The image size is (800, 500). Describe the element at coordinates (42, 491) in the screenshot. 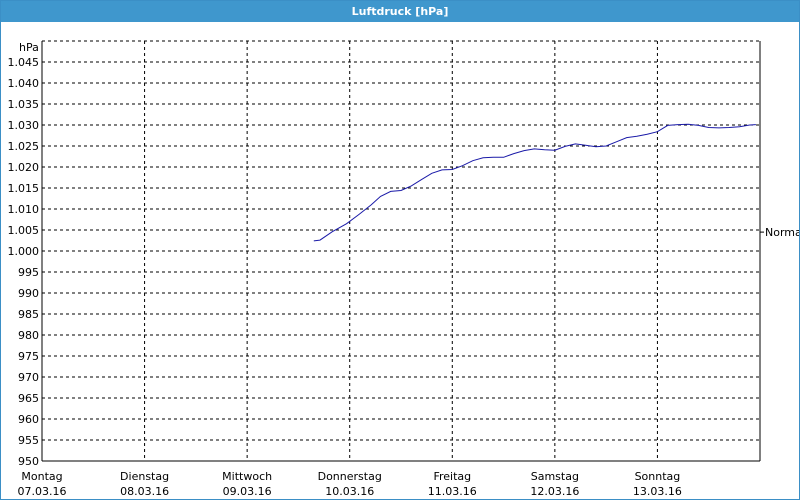

I see `x-tick-date: 07.03.16` at that location.